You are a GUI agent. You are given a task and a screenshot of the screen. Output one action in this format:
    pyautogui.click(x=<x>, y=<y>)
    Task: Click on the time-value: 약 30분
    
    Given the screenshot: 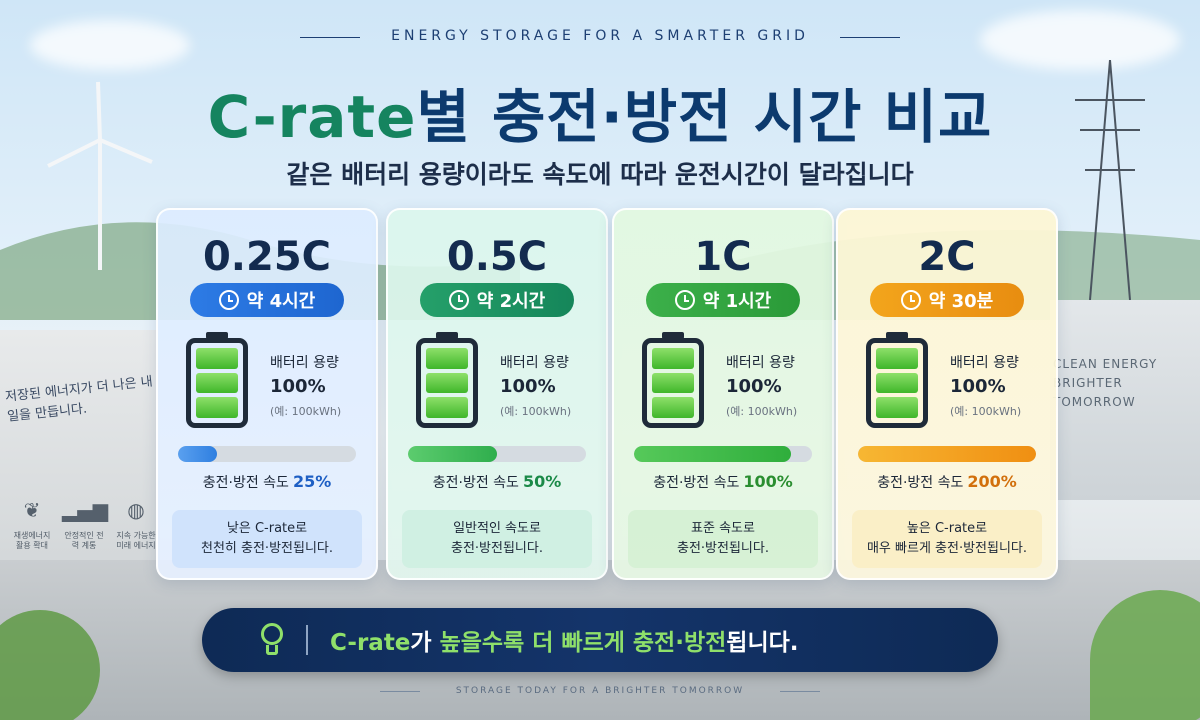 What is the action you would take?
    pyautogui.click(x=961, y=301)
    